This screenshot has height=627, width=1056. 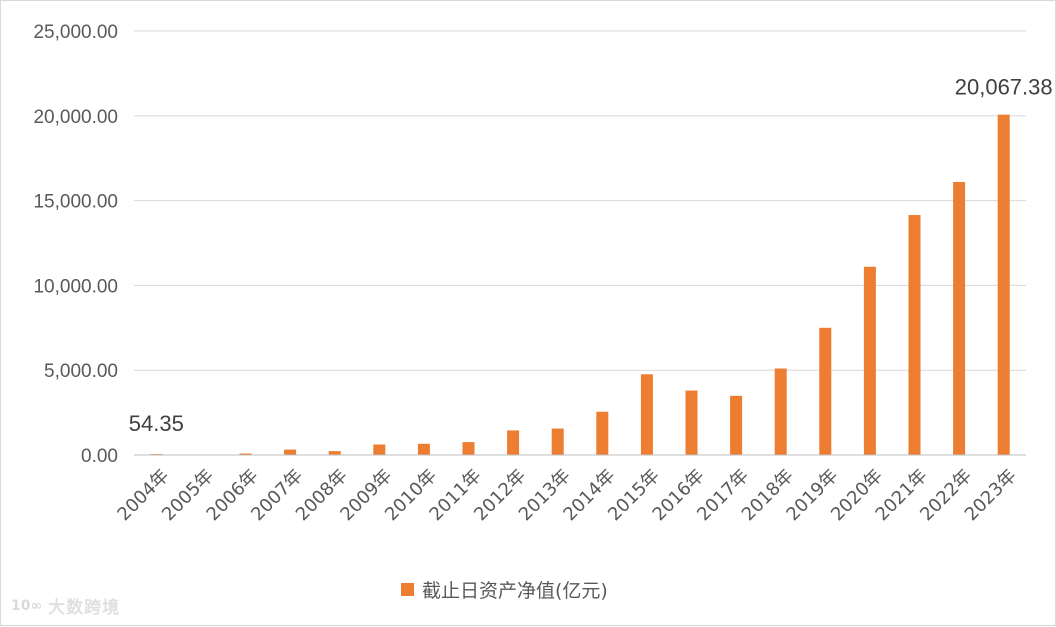 What do you see at coordinates (75, 32) in the screenshot?
I see `y-tick-label: 25,000.00` at bounding box center [75, 32].